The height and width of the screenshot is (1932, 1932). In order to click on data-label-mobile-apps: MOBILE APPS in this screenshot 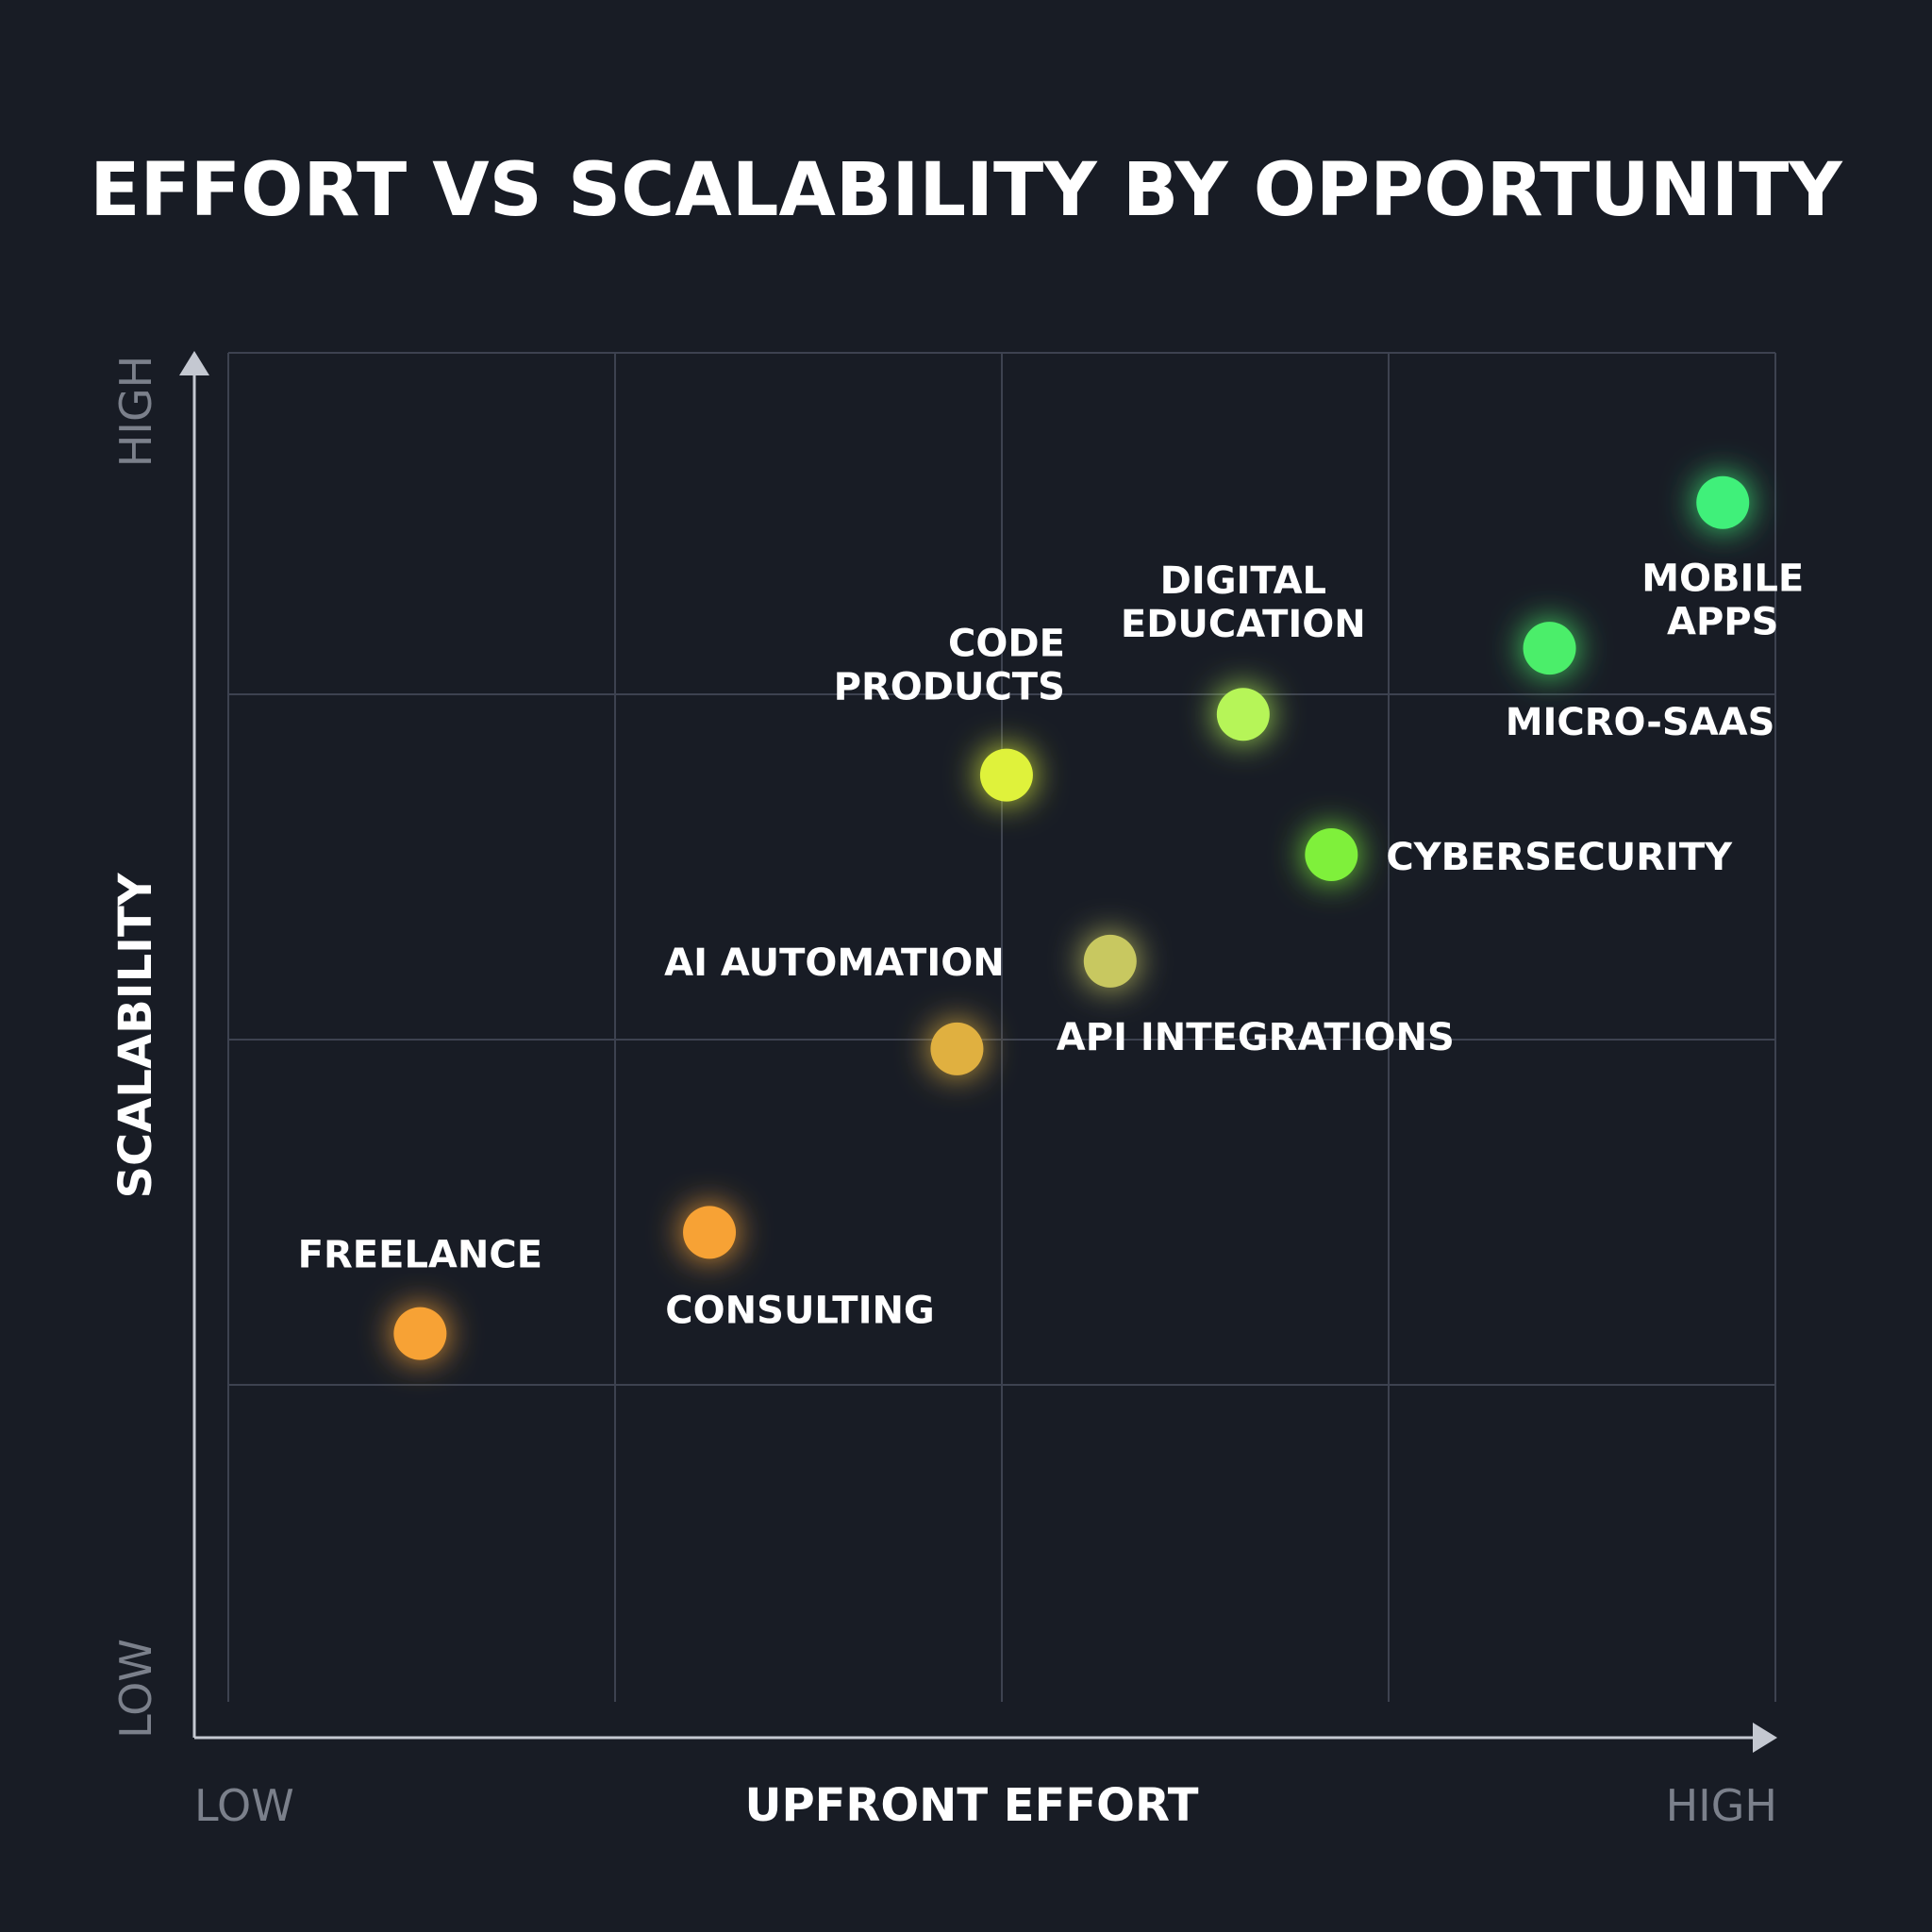, I will do `click(1723, 601)`.